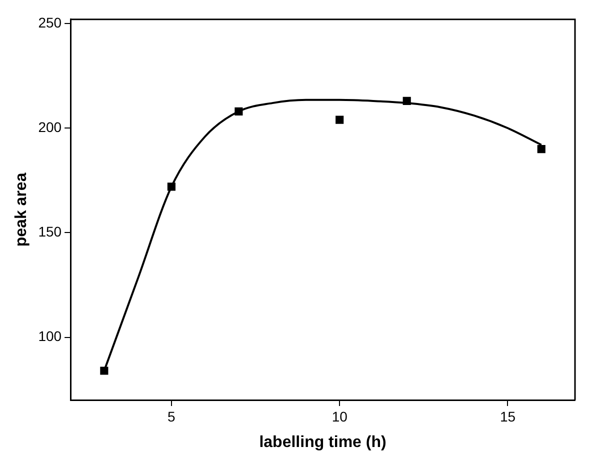 This screenshot has height=464, width=589. Describe the element at coordinates (50, 22) in the screenshot. I see `y-tick-label: 250` at that location.